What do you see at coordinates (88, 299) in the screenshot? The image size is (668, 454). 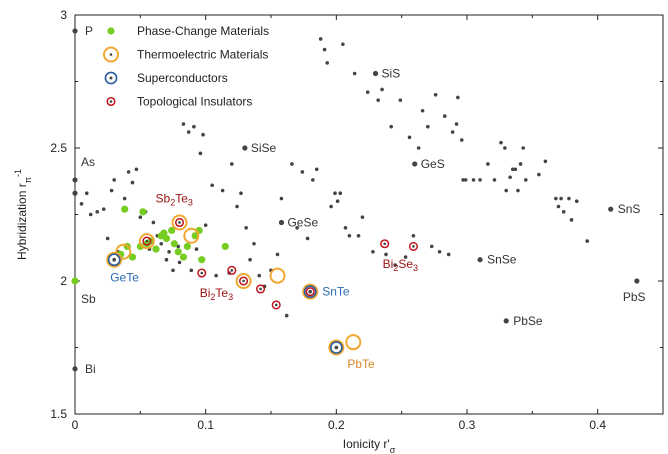 I see `annotation-label: Sb` at bounding box center [88, 299].